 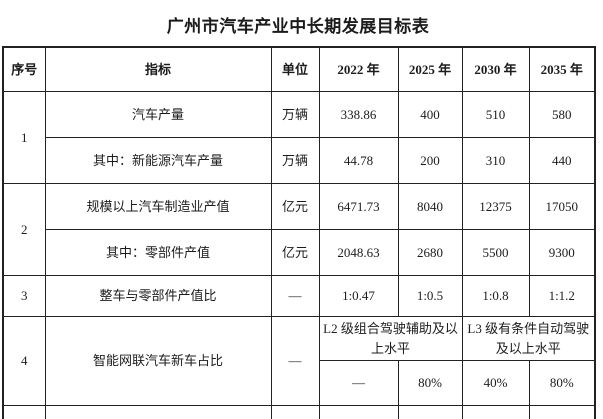 I want to click on cell-r4-2035: 80%, so click(x=562, y=383).